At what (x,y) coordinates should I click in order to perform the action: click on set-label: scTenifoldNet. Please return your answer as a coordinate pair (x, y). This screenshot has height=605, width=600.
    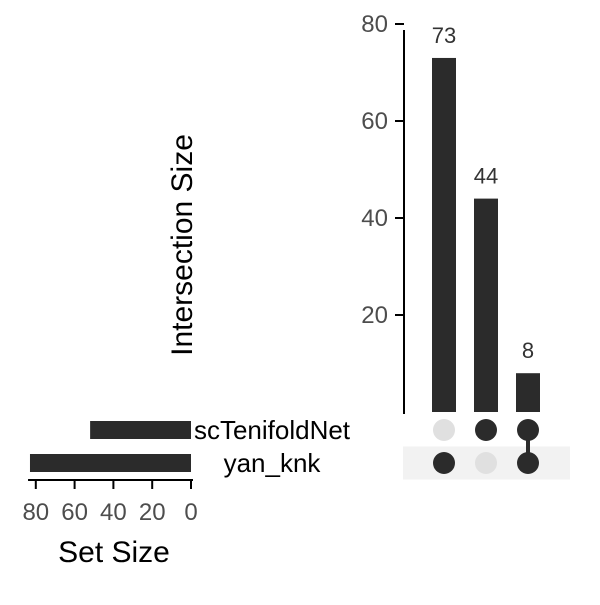
    Looking at the image, I should click on (272, 430).